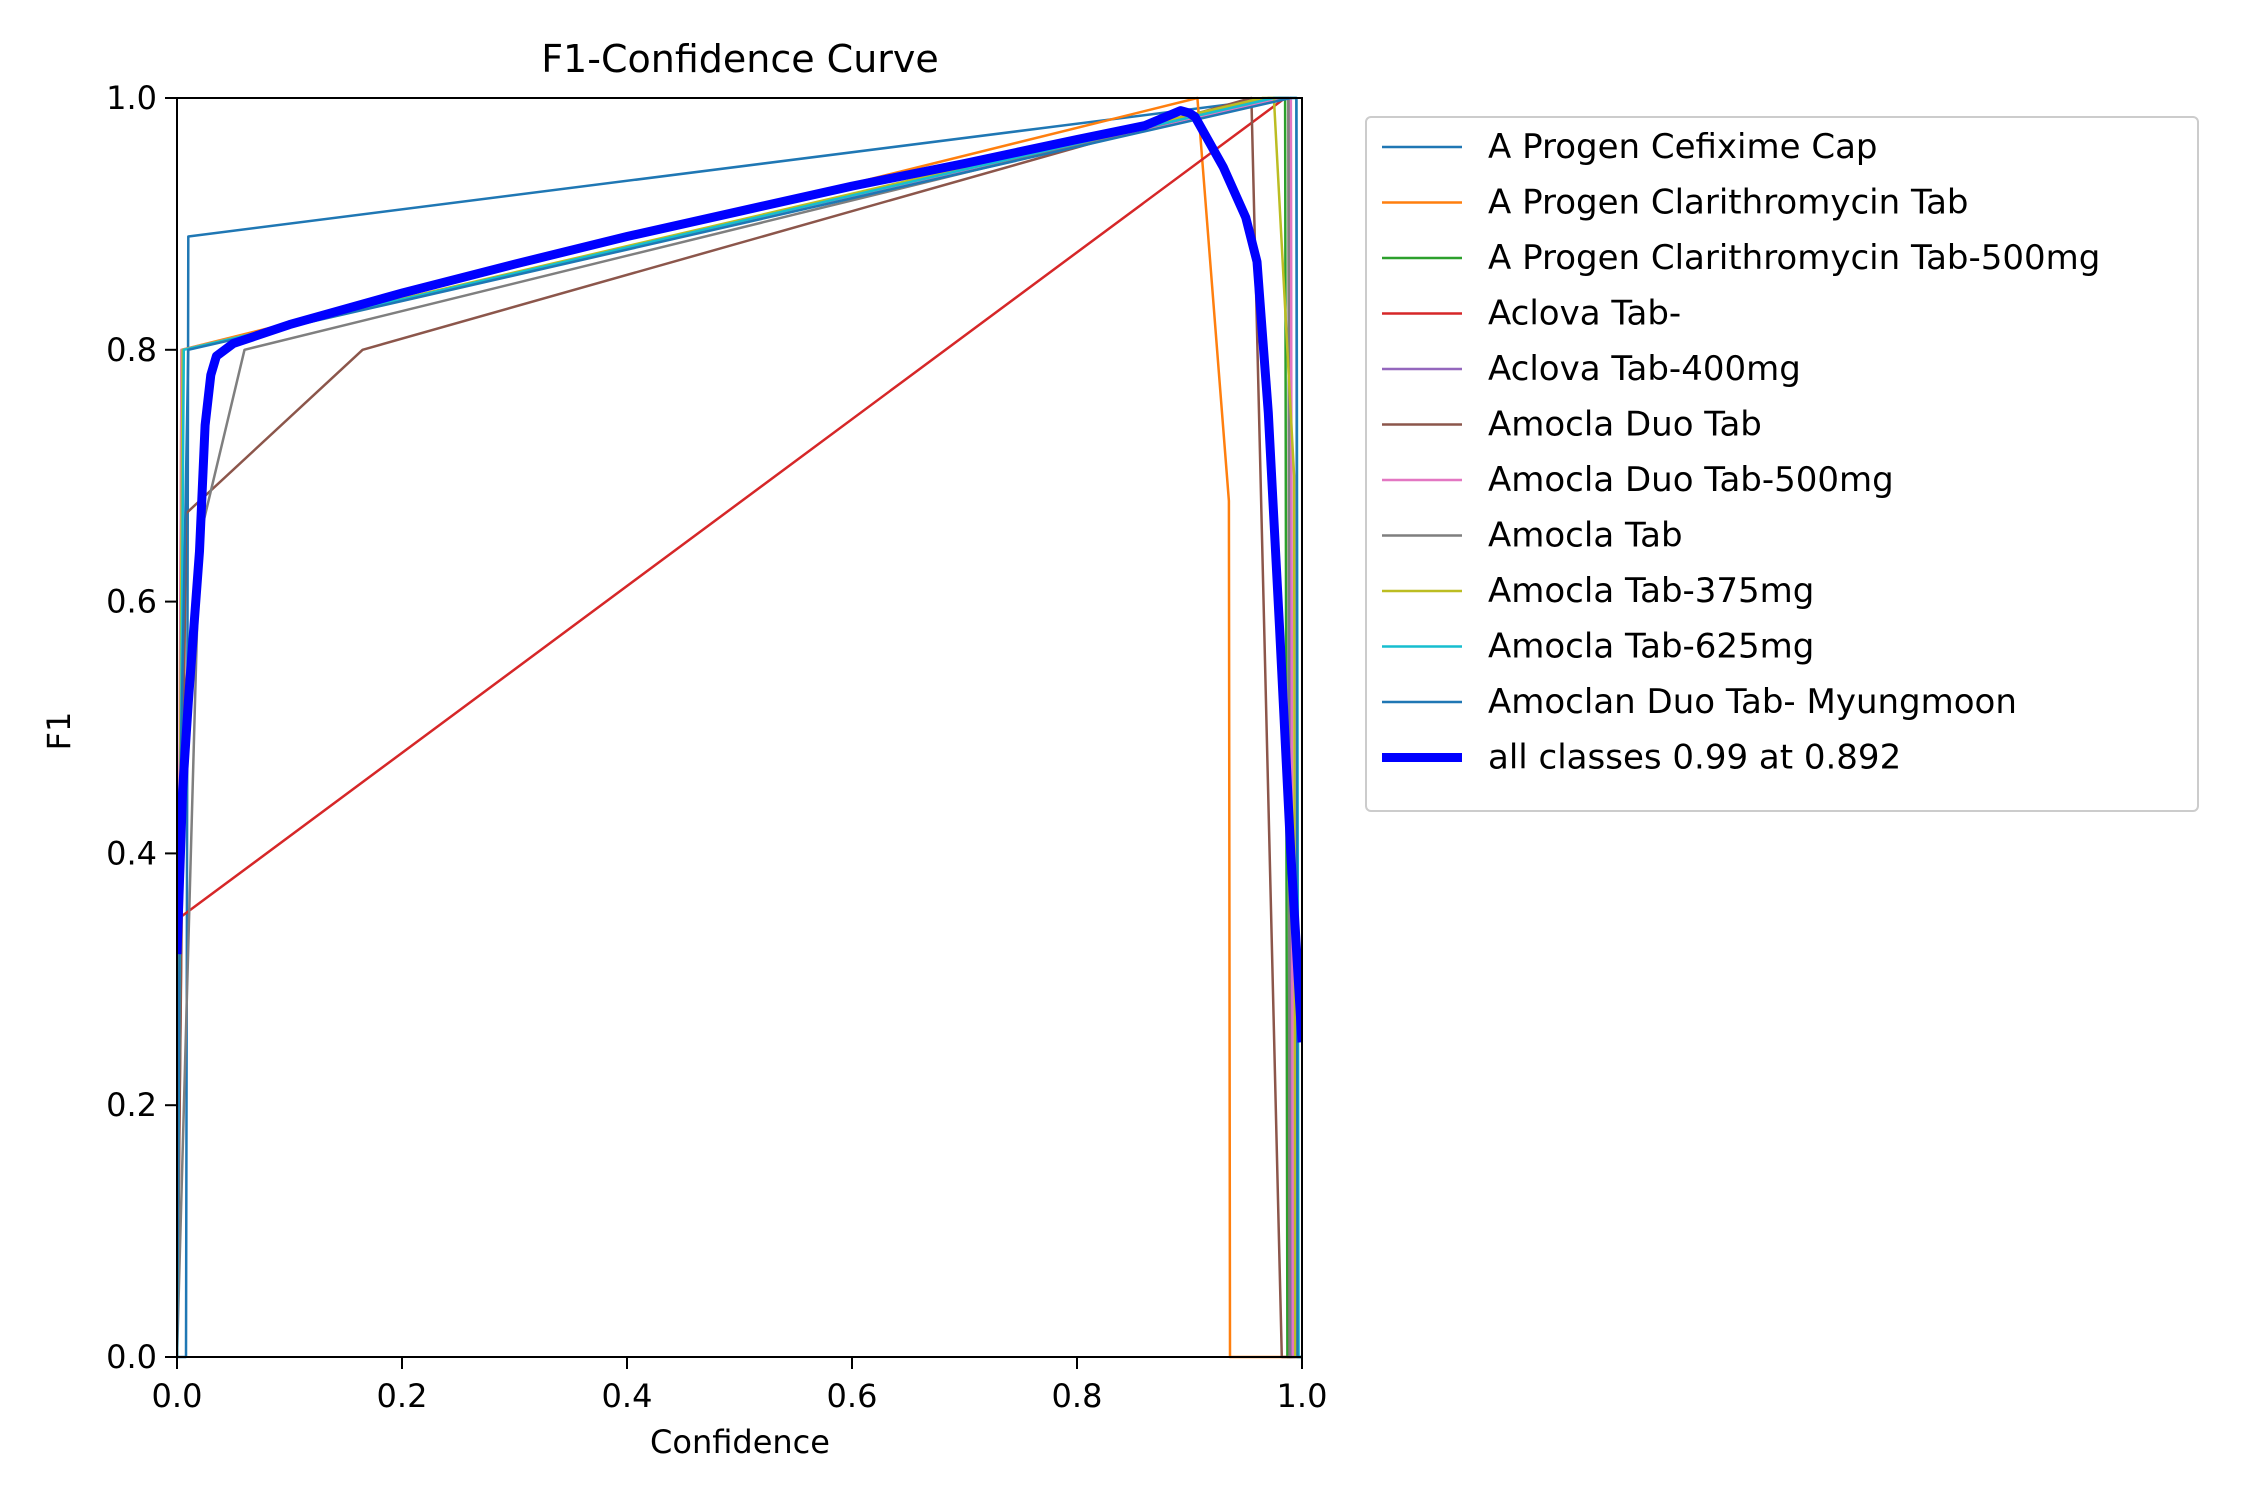 Image resolution: width=2250 pixels, height=1500 pixels. I want to click on legend-label: Amoclan Duo Tab- Myungmoon, so click(1752, 702).